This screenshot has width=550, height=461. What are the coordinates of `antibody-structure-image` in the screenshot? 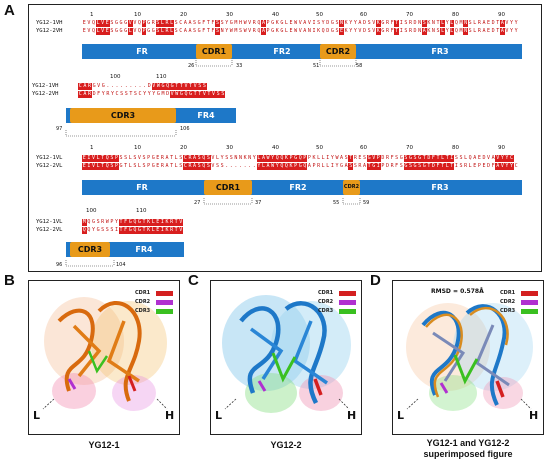 It's located at (469, 357).